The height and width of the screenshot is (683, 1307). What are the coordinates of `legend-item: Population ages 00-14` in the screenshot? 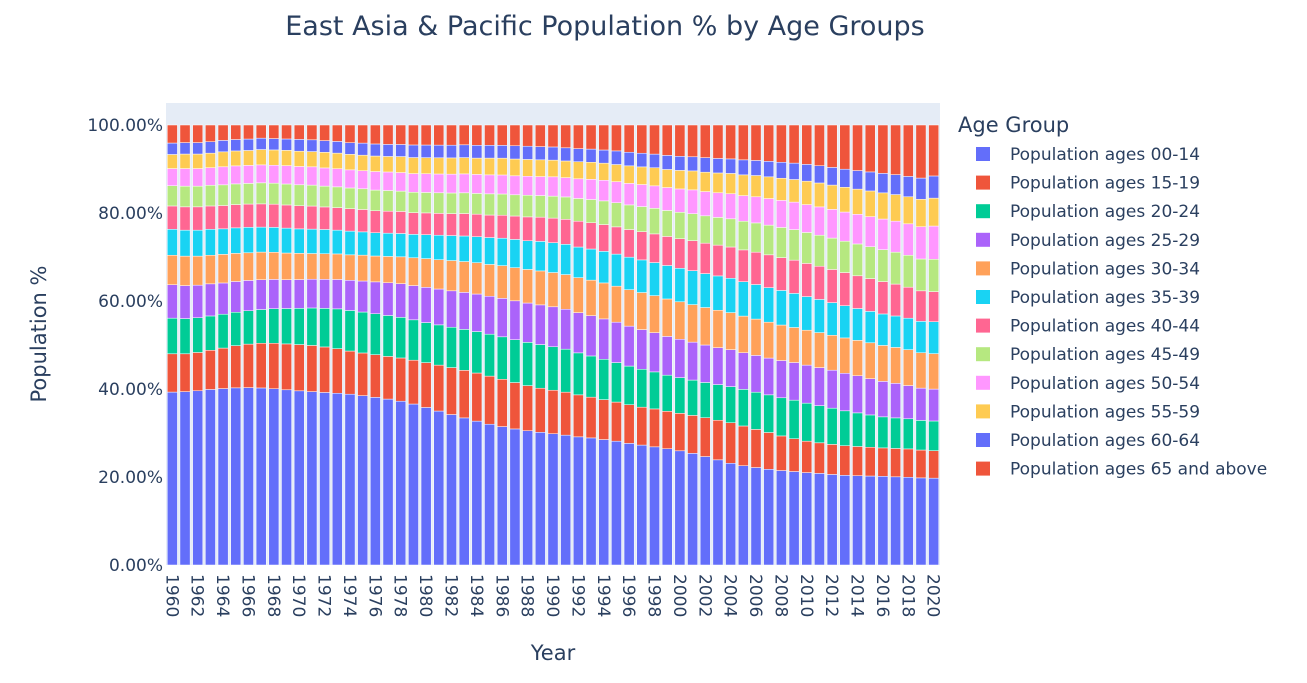 It's located at (1088, 155).